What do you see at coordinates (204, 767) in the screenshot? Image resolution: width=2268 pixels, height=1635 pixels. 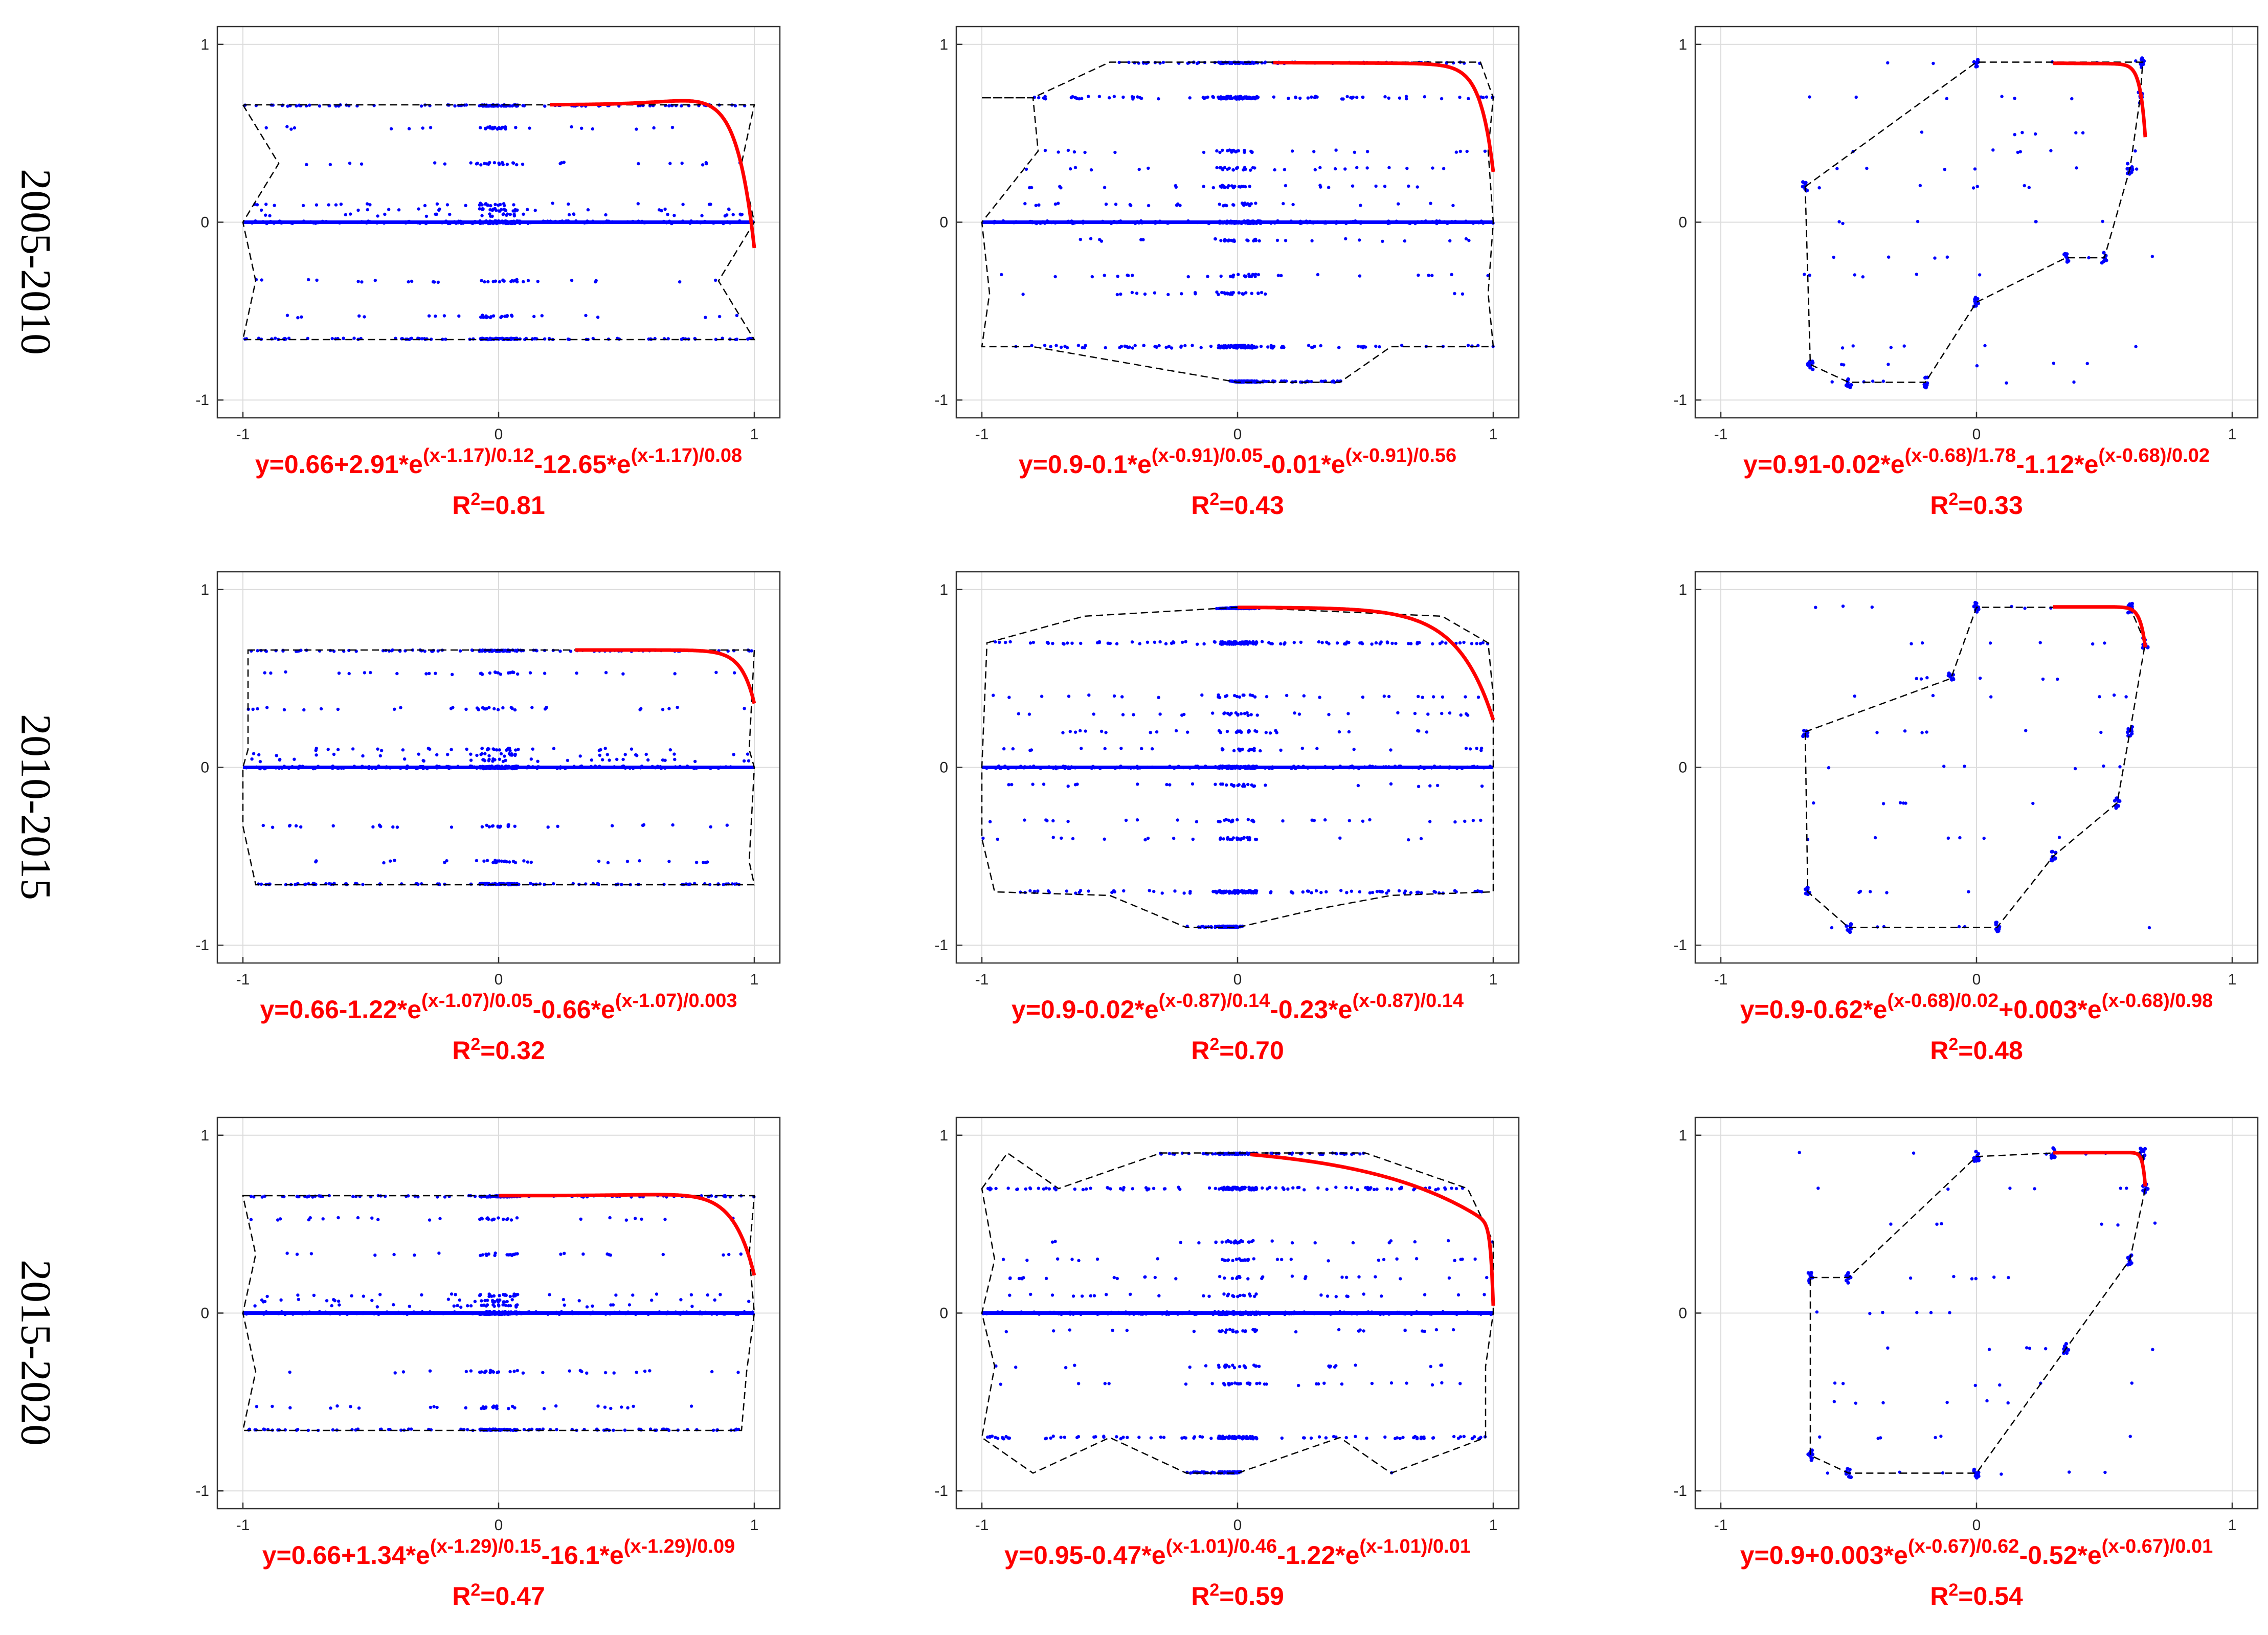 I see `y-tick-label: 0` at bounding box center [204, 767].